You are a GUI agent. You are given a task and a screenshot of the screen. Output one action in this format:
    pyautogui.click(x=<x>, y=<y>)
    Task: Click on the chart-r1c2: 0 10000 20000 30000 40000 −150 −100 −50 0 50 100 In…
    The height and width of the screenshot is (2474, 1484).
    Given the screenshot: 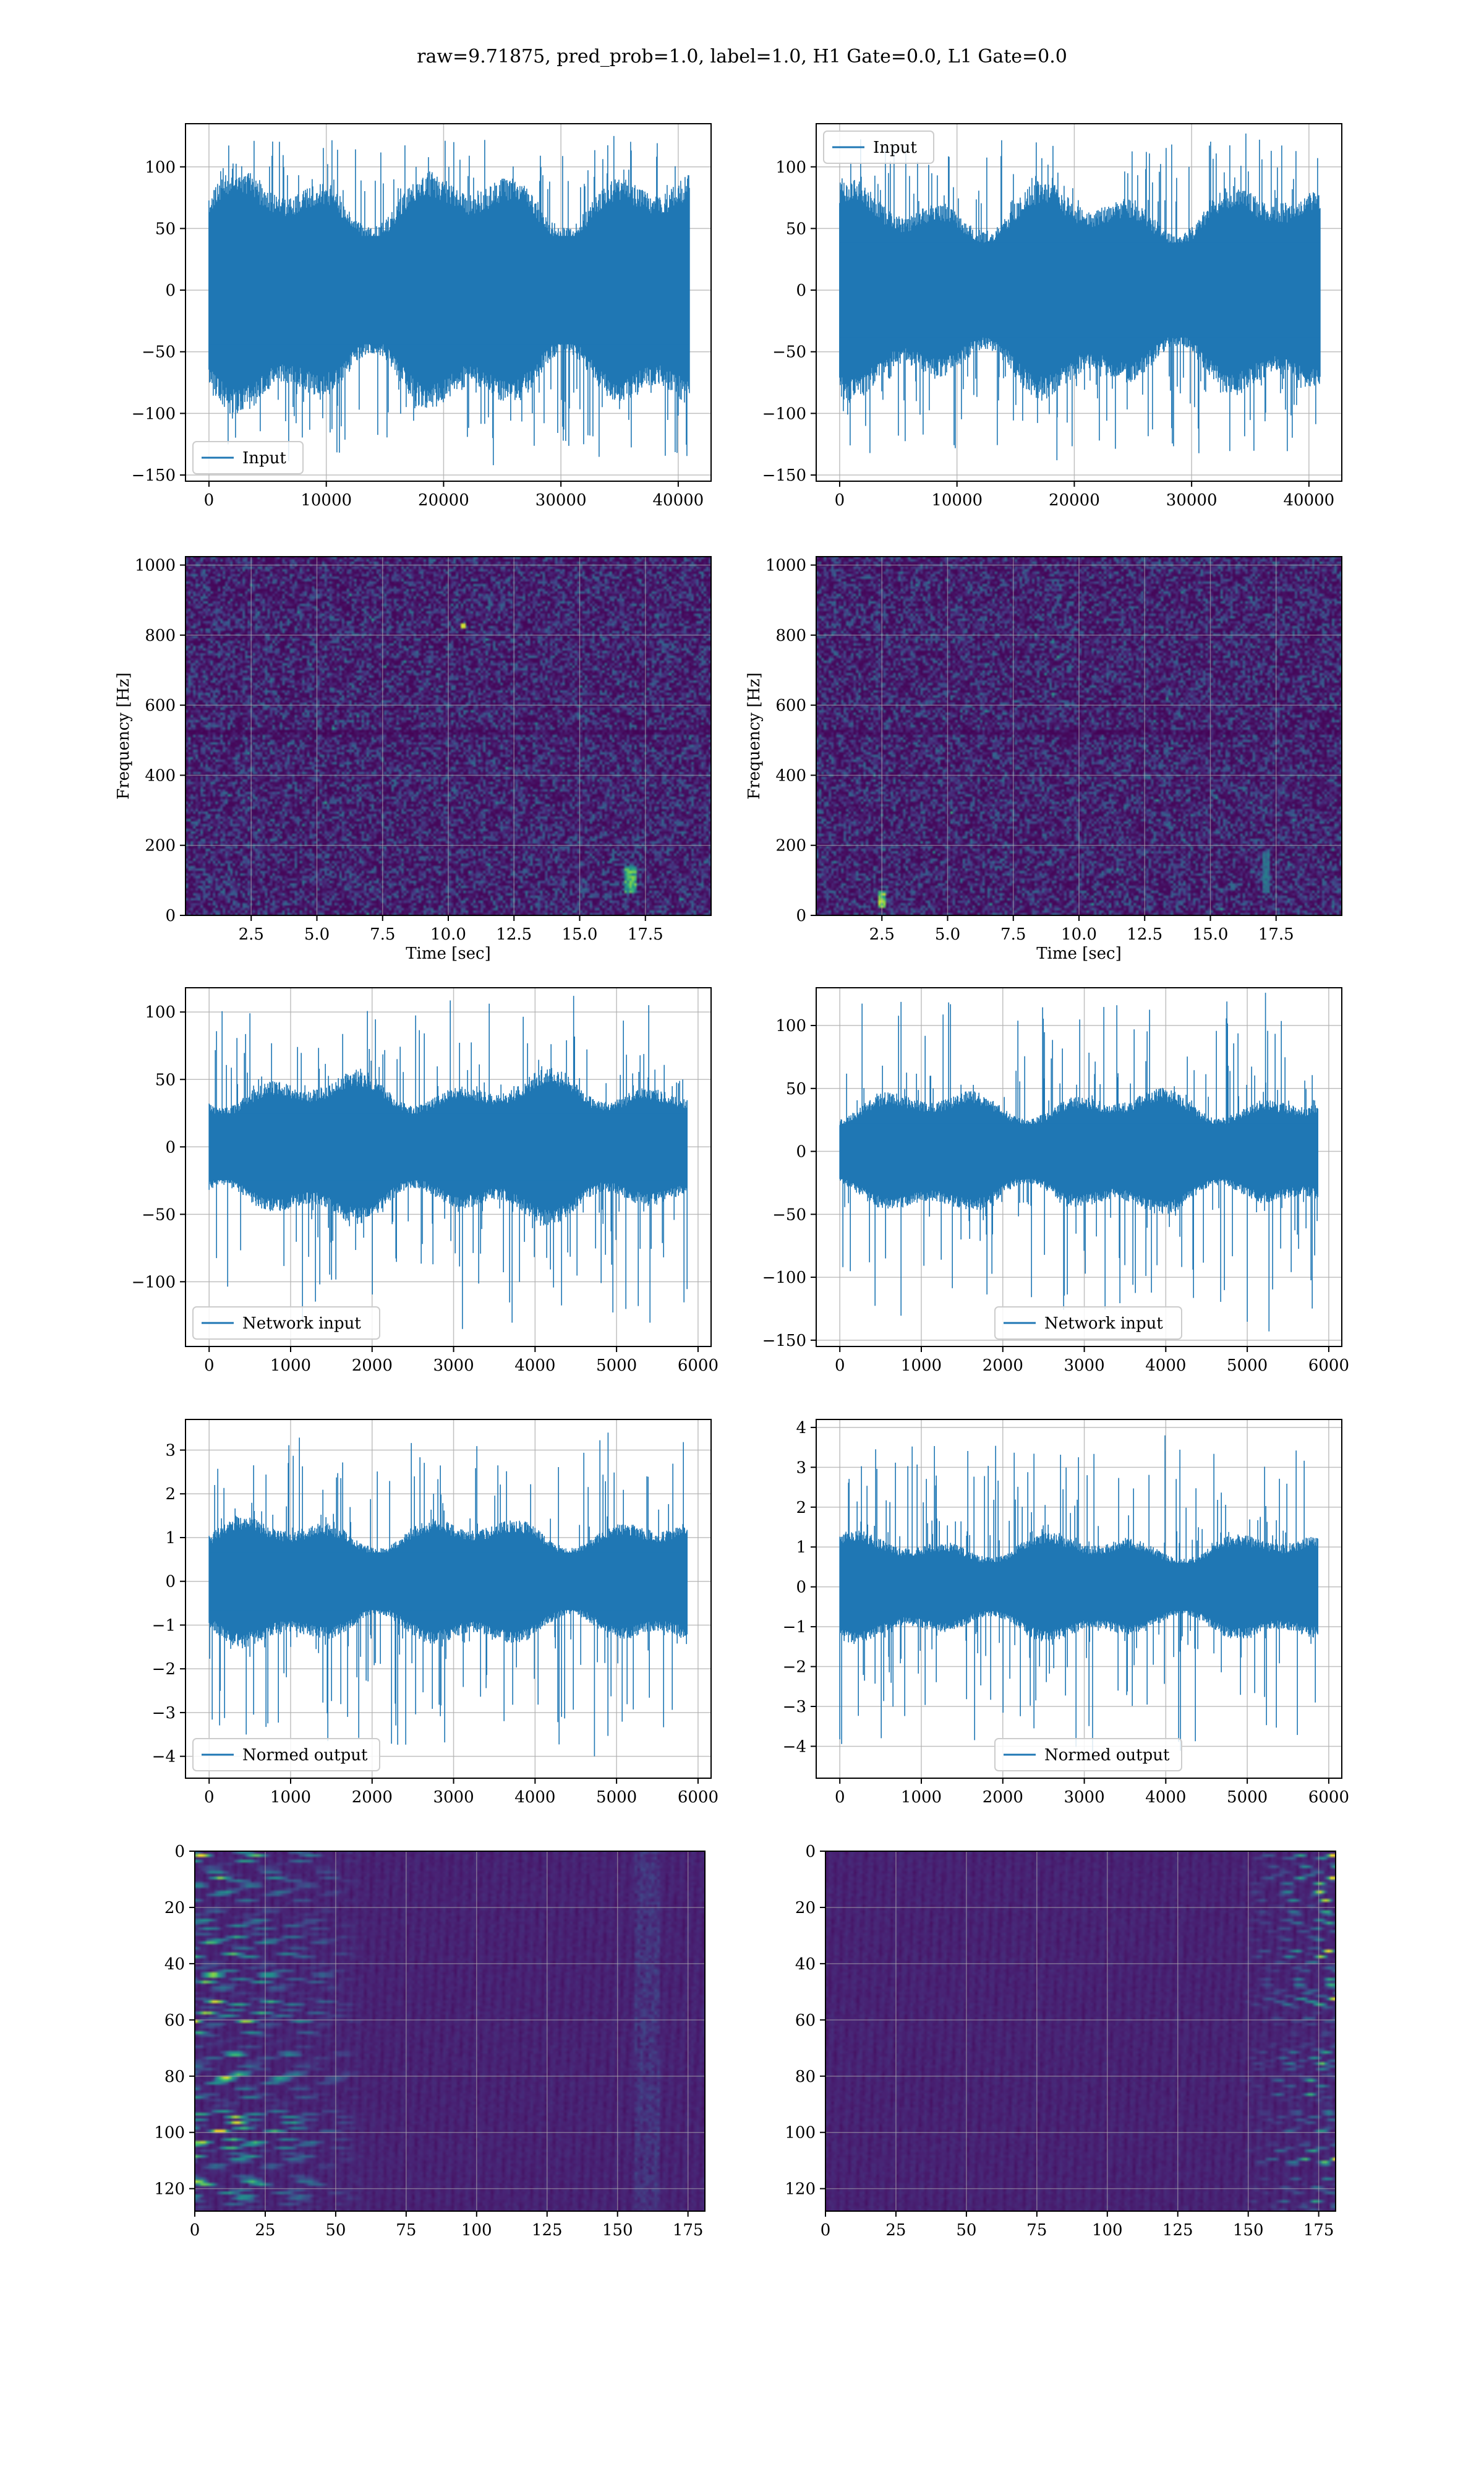 What is the action you would take?
    pyautogui.click(x=1052, y=316)
    